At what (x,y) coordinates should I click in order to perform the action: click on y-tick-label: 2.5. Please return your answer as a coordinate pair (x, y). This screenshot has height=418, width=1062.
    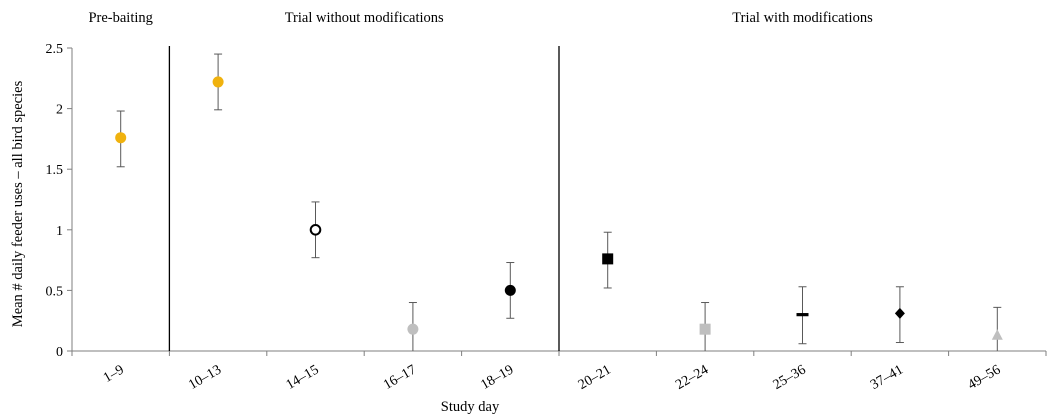
    Looking at the image, I should click on (55, 49).